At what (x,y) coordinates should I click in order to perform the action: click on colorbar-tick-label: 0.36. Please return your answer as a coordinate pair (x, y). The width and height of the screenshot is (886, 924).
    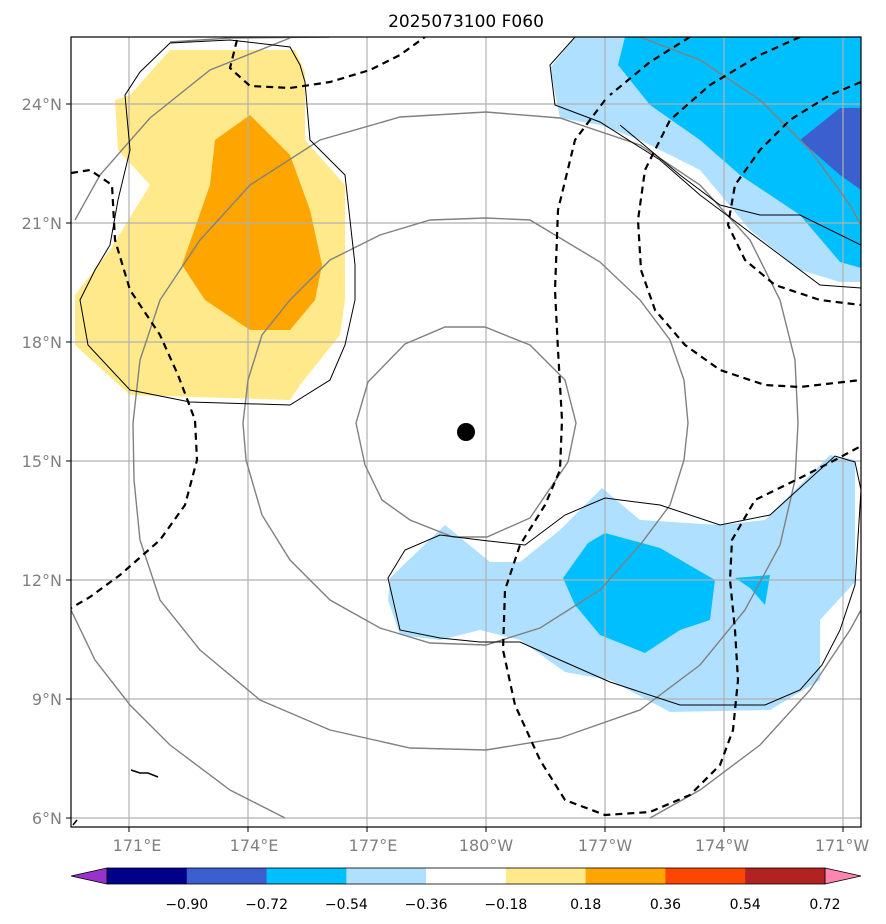
    Looking at the image, I should click on (665, 905).